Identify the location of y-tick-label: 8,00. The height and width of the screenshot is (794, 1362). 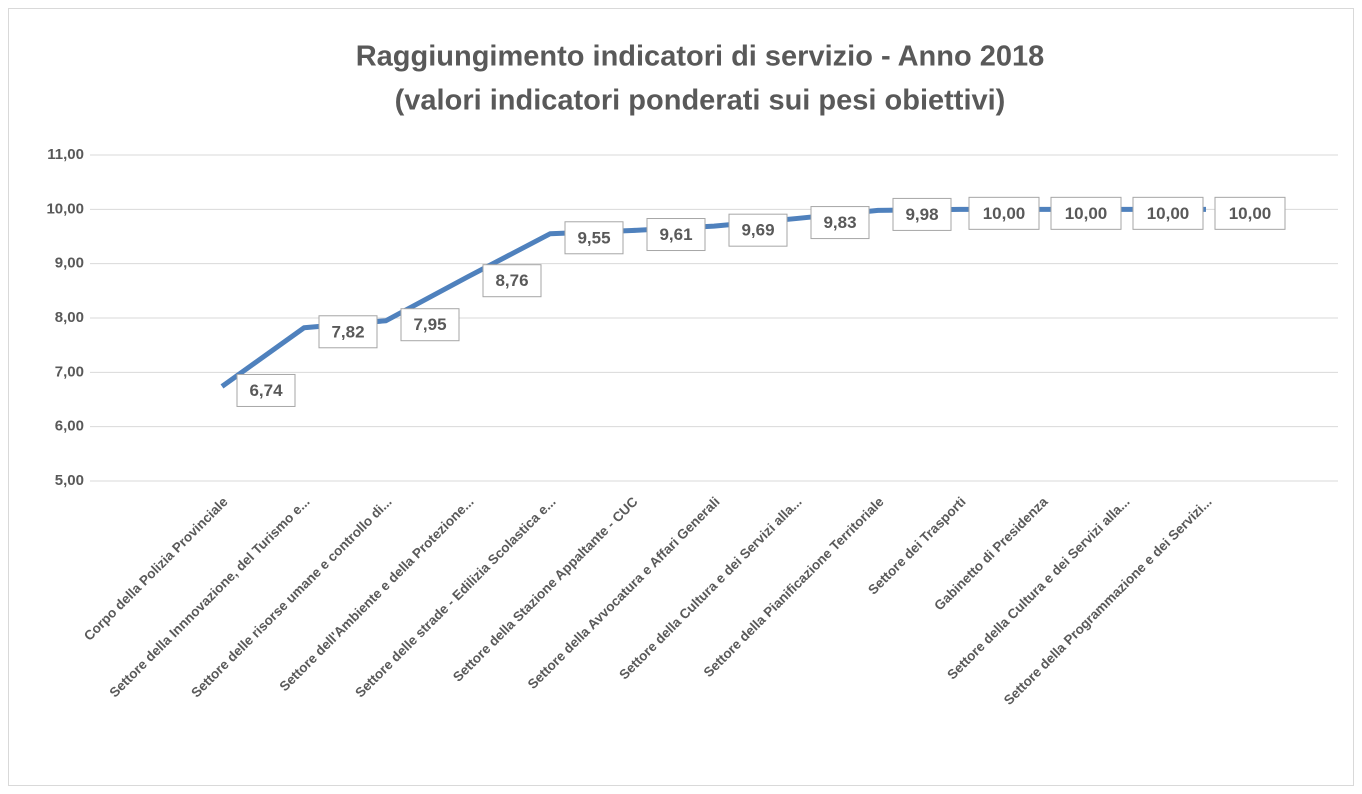
(69, 317).